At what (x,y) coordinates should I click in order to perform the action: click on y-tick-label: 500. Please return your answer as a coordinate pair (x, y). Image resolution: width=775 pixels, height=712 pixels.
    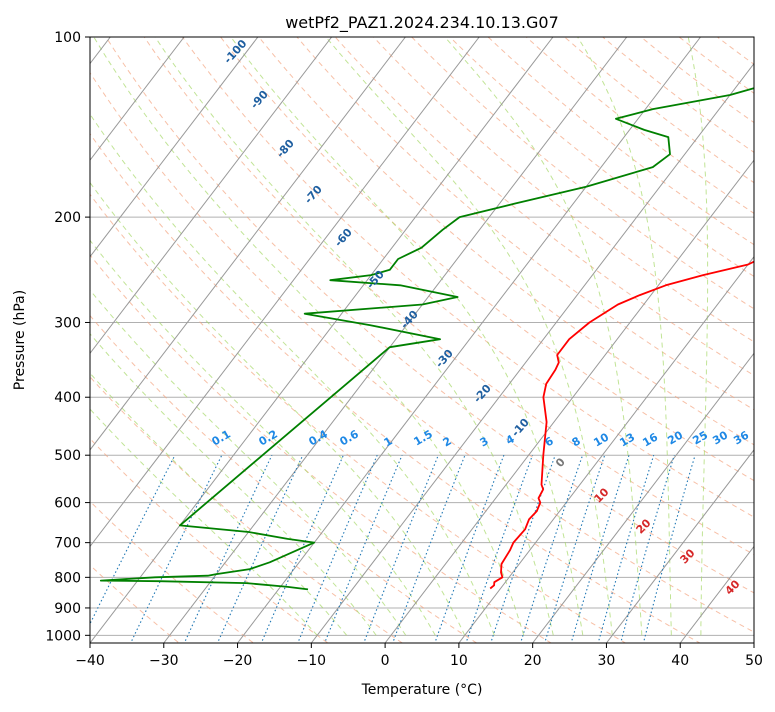
    Looking at the image, I should click on (67, 456).